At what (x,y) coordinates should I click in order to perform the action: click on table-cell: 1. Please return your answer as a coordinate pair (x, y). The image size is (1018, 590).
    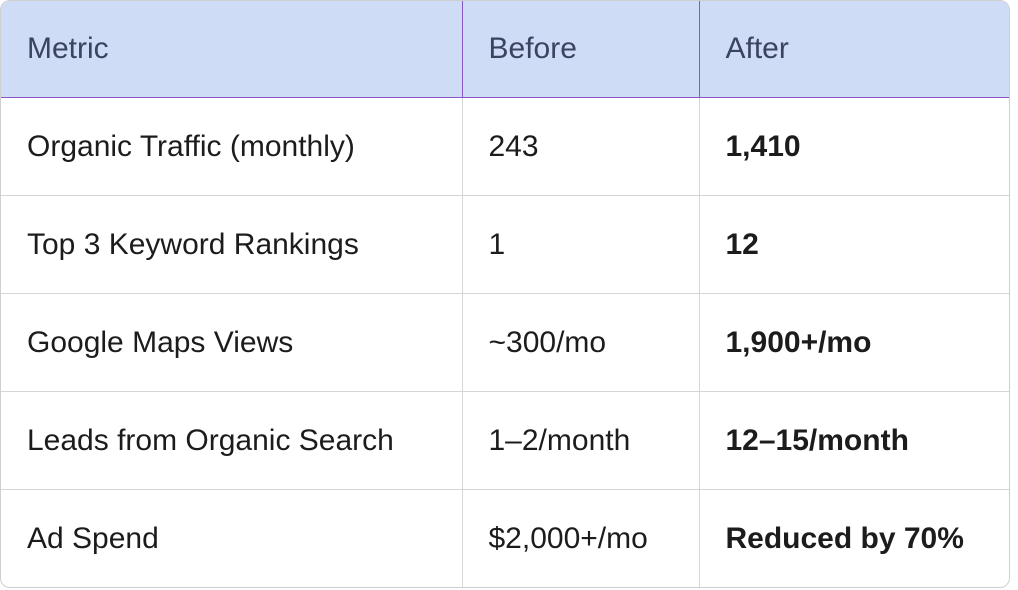
    Looking at the image, I should click on (580, 244).